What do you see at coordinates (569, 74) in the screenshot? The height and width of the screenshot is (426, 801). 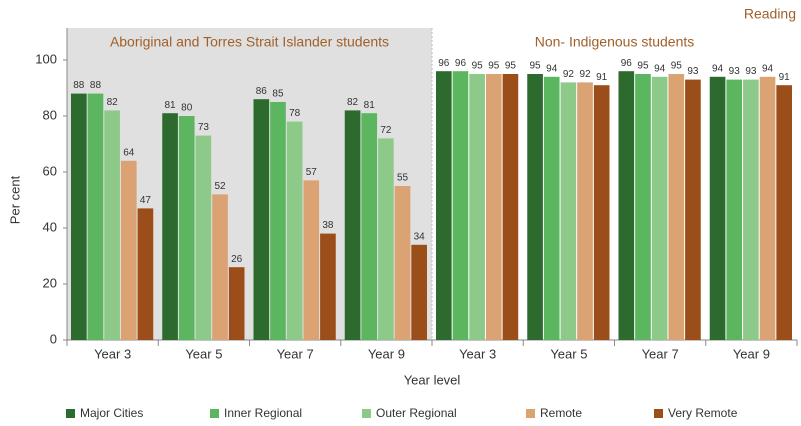 I see `data-label: 92` at bounding box center [569, 74].